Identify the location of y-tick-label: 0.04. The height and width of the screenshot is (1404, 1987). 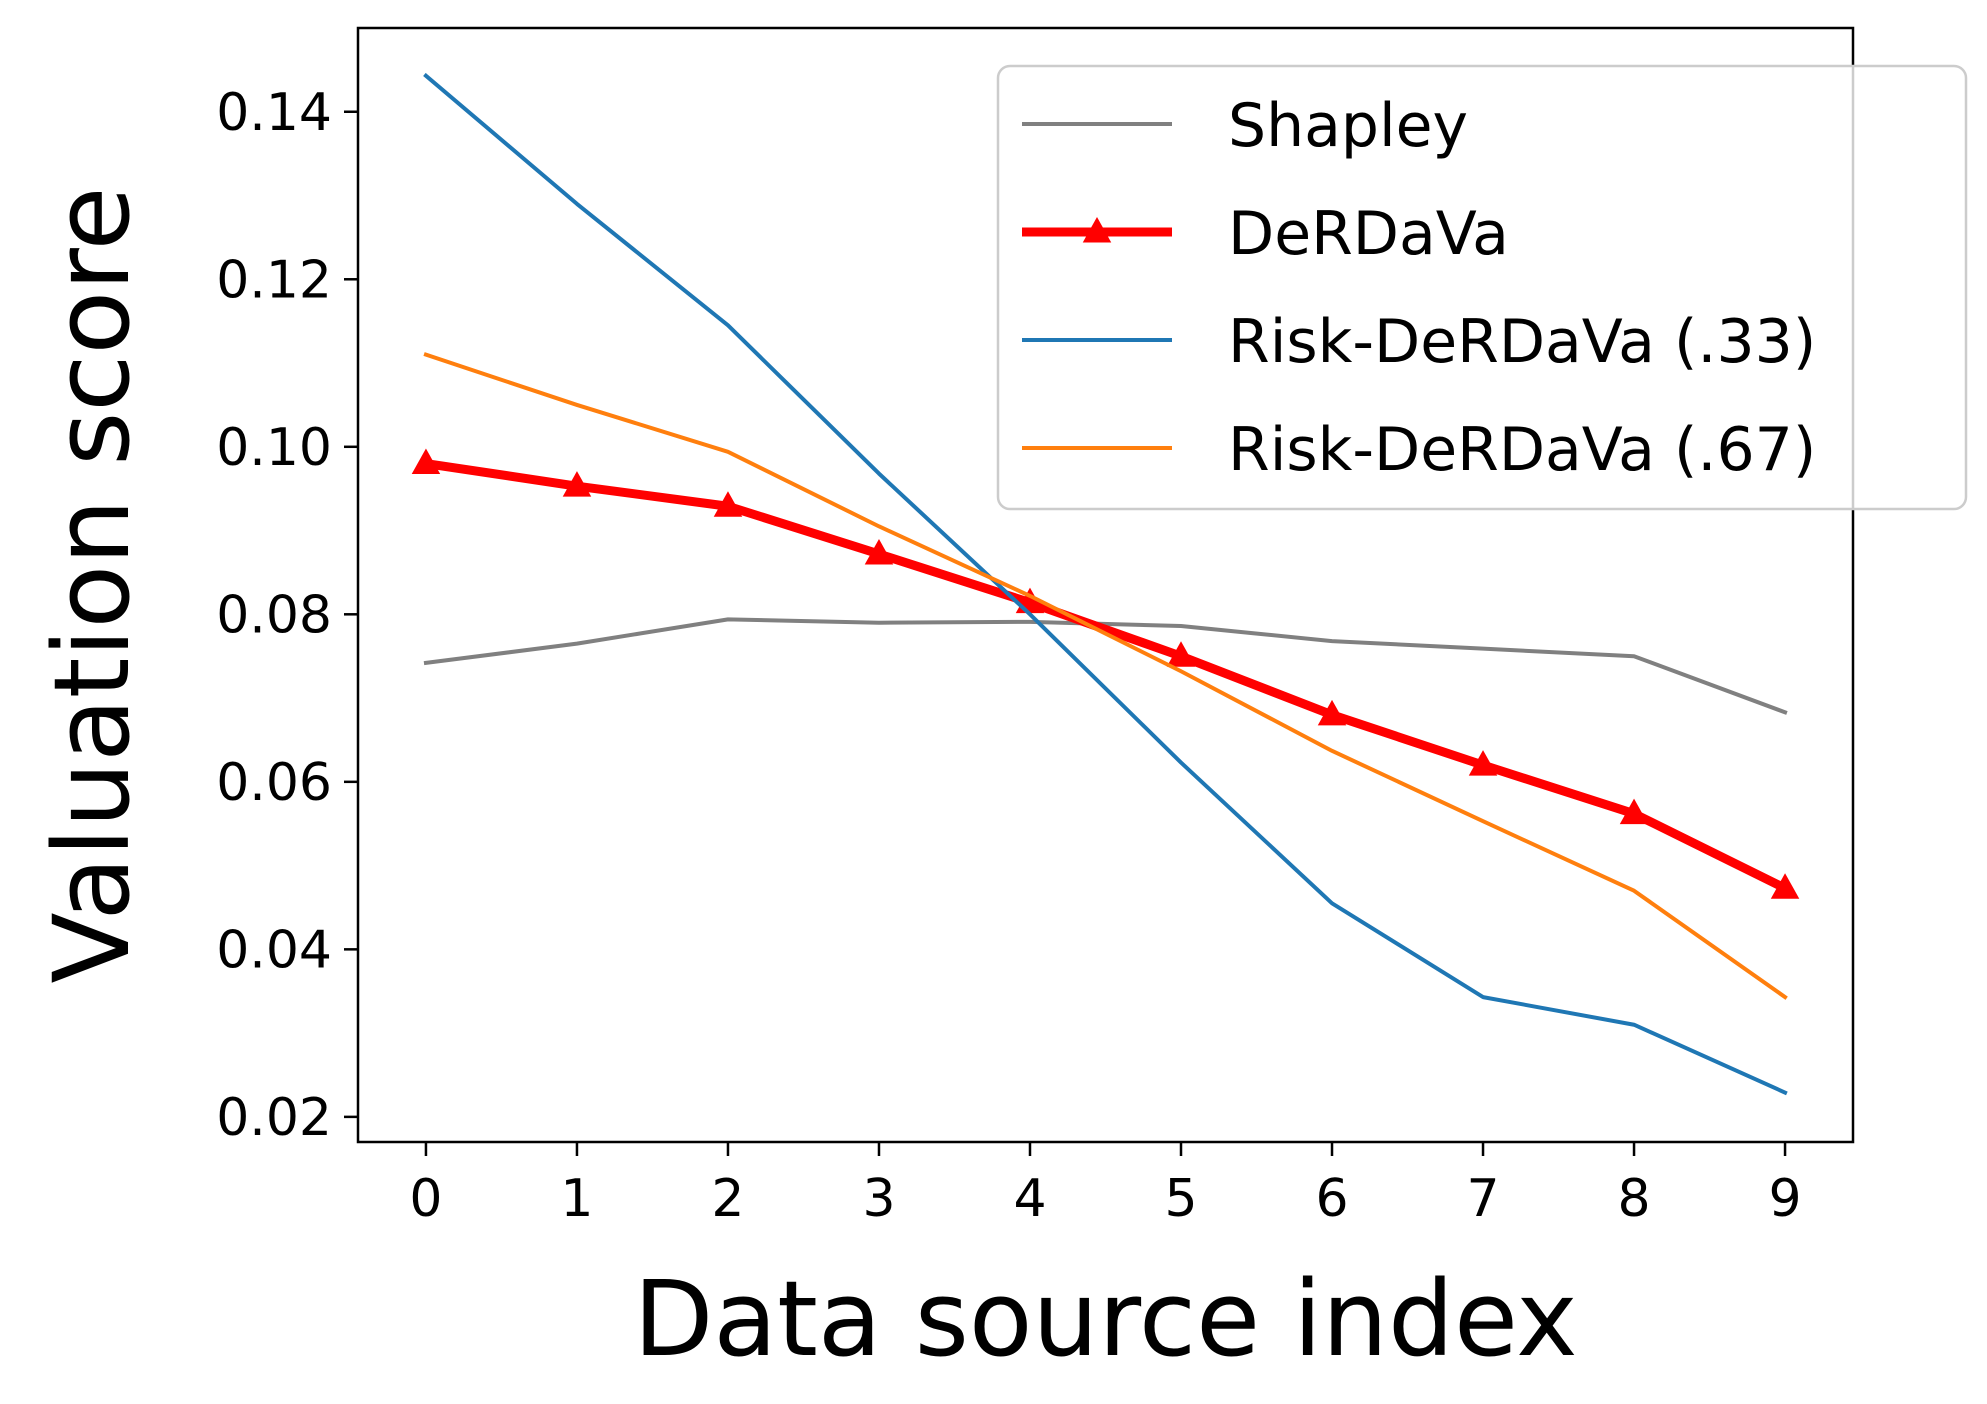
(274, 950).